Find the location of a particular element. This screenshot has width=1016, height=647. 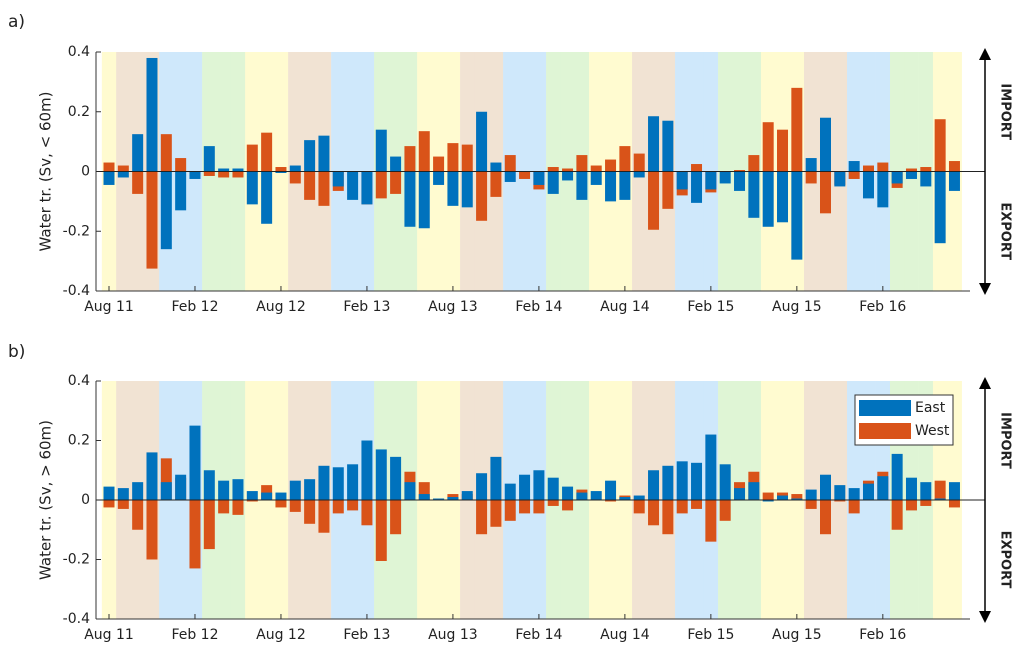

y-tick-label: 0.2 is located at coordinates (79, 441).